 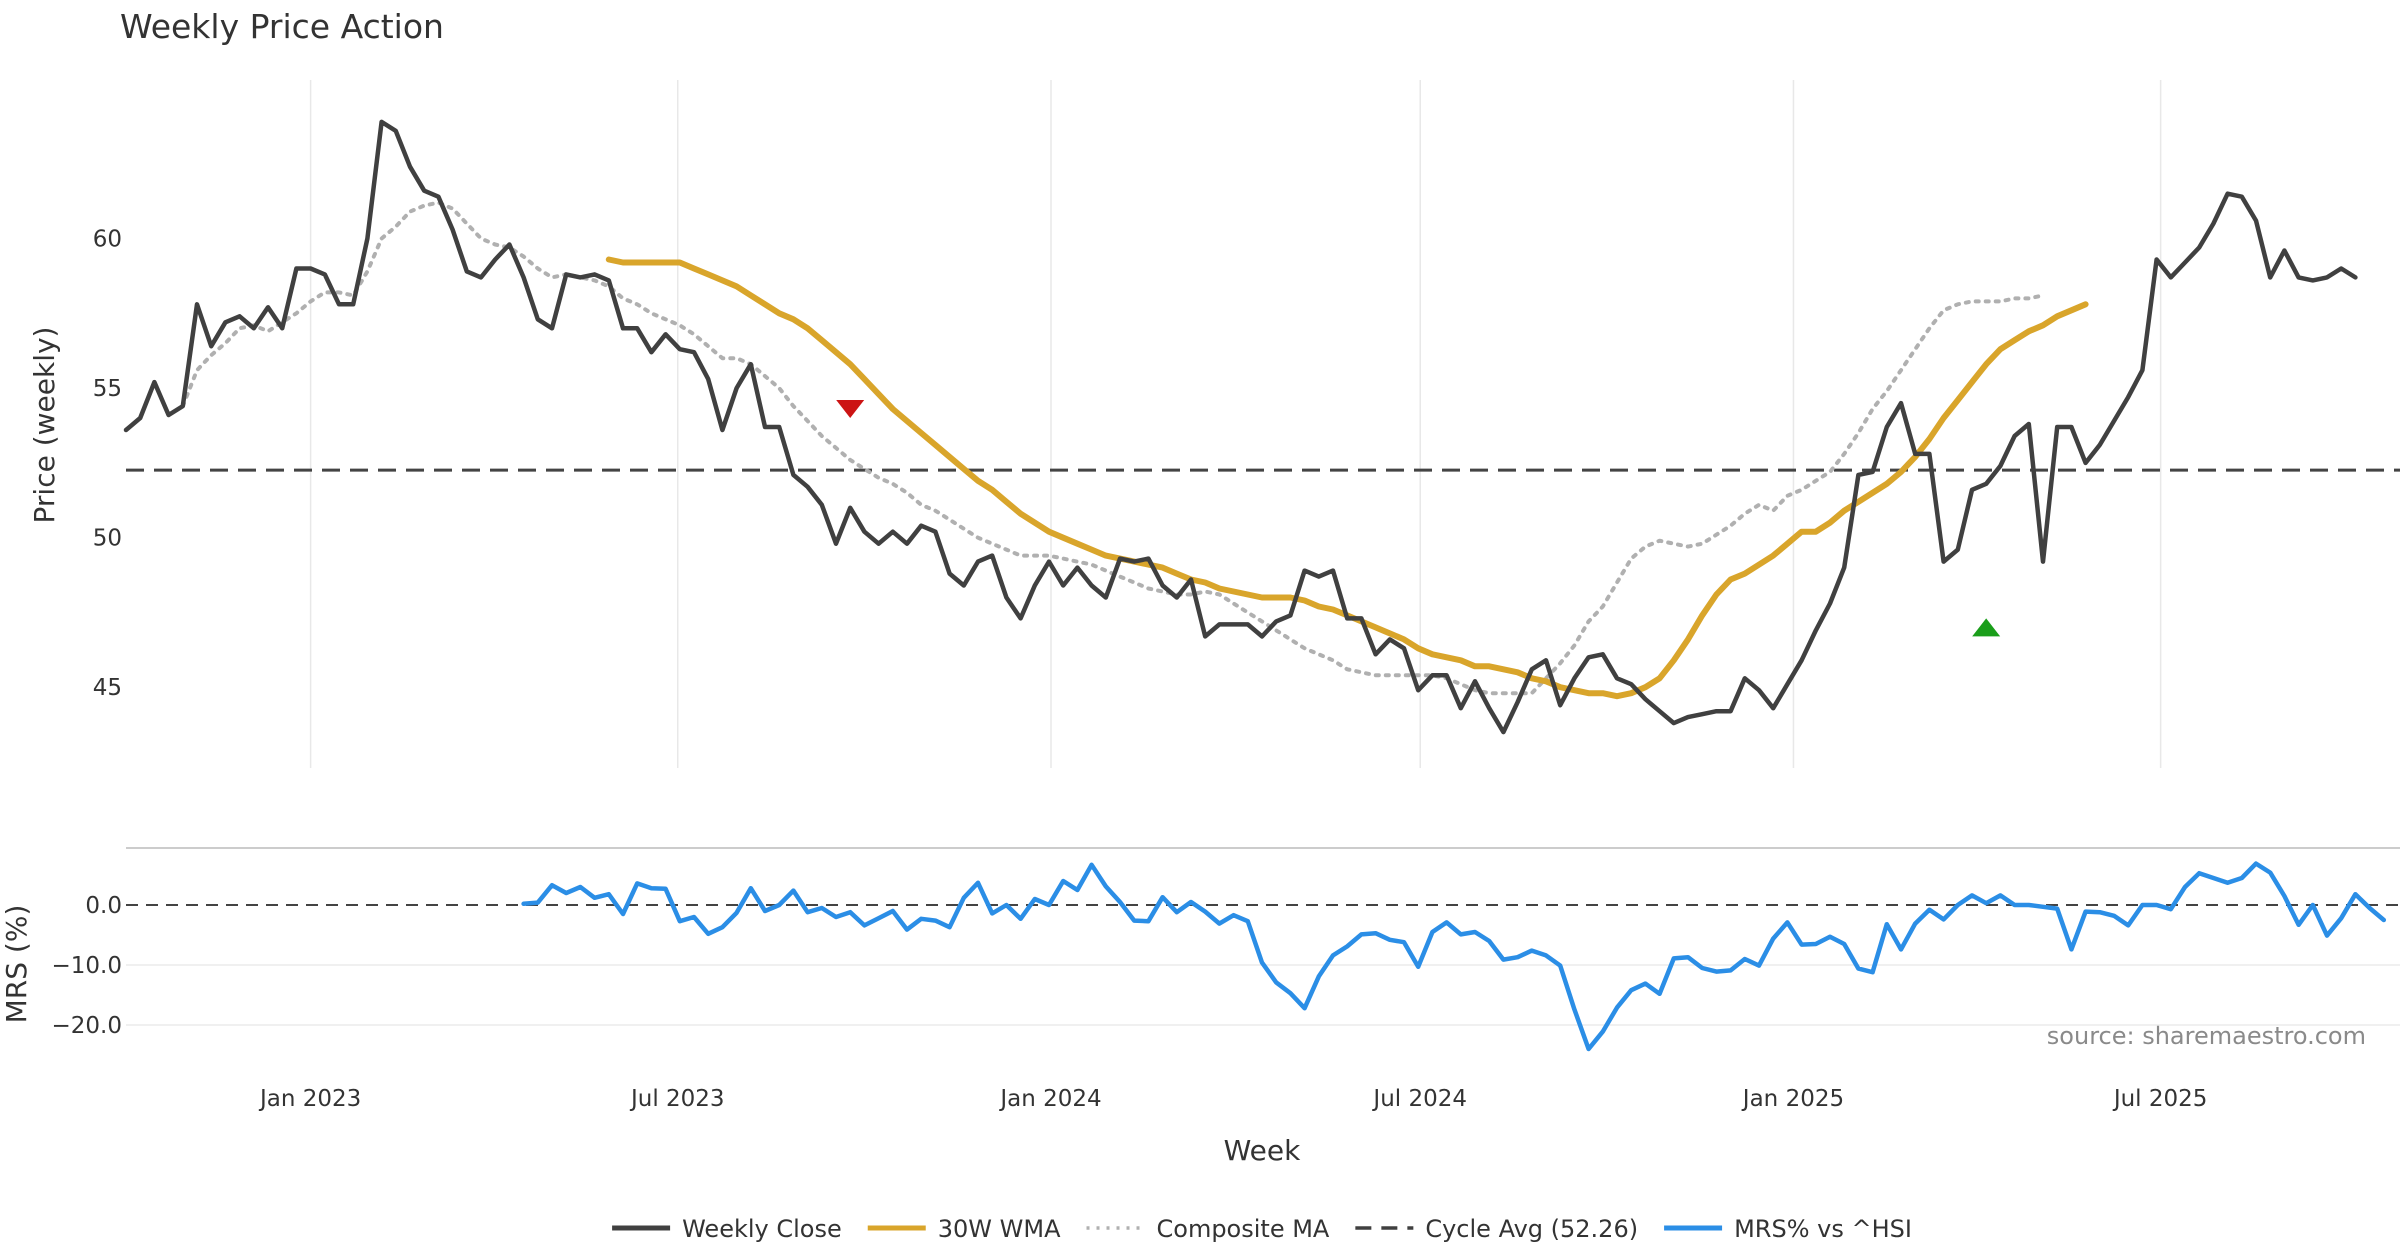 What do you see at coordinates (1792, 1099) in the screenshot?
I see `x-tick-label: Jan 2025` at bounding box center [1792, 1099].